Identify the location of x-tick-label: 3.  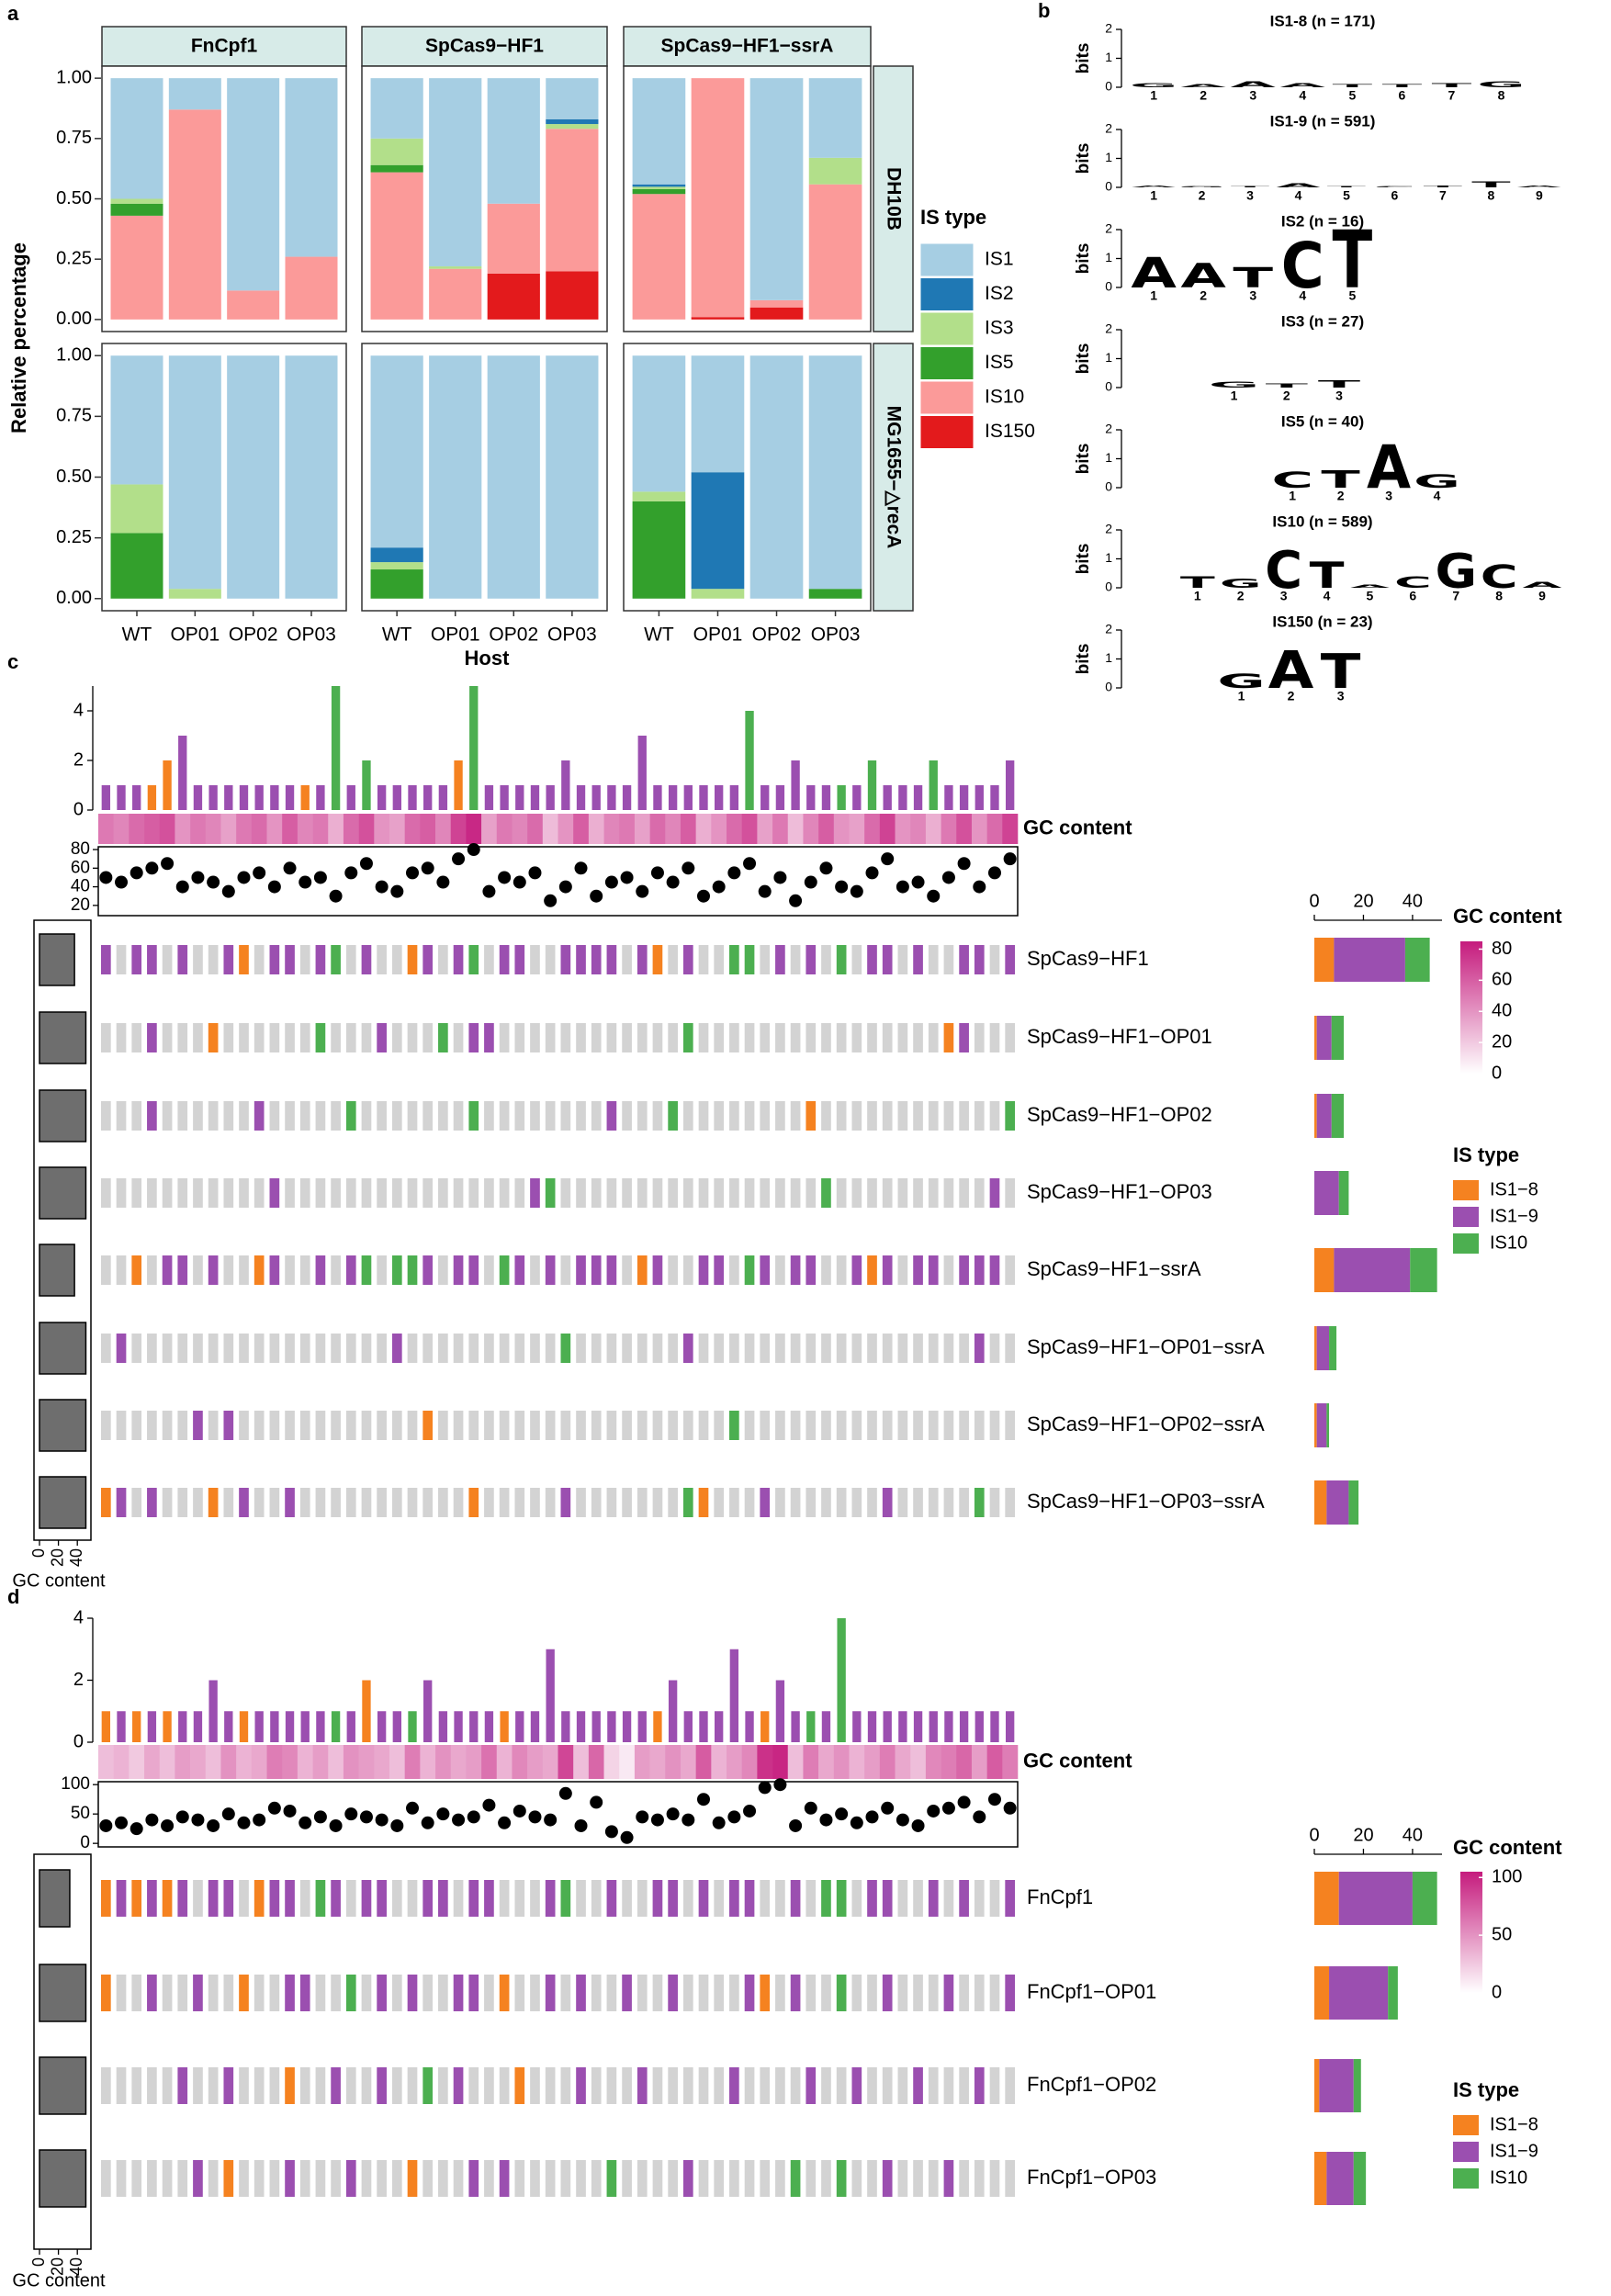
(1250, 195).